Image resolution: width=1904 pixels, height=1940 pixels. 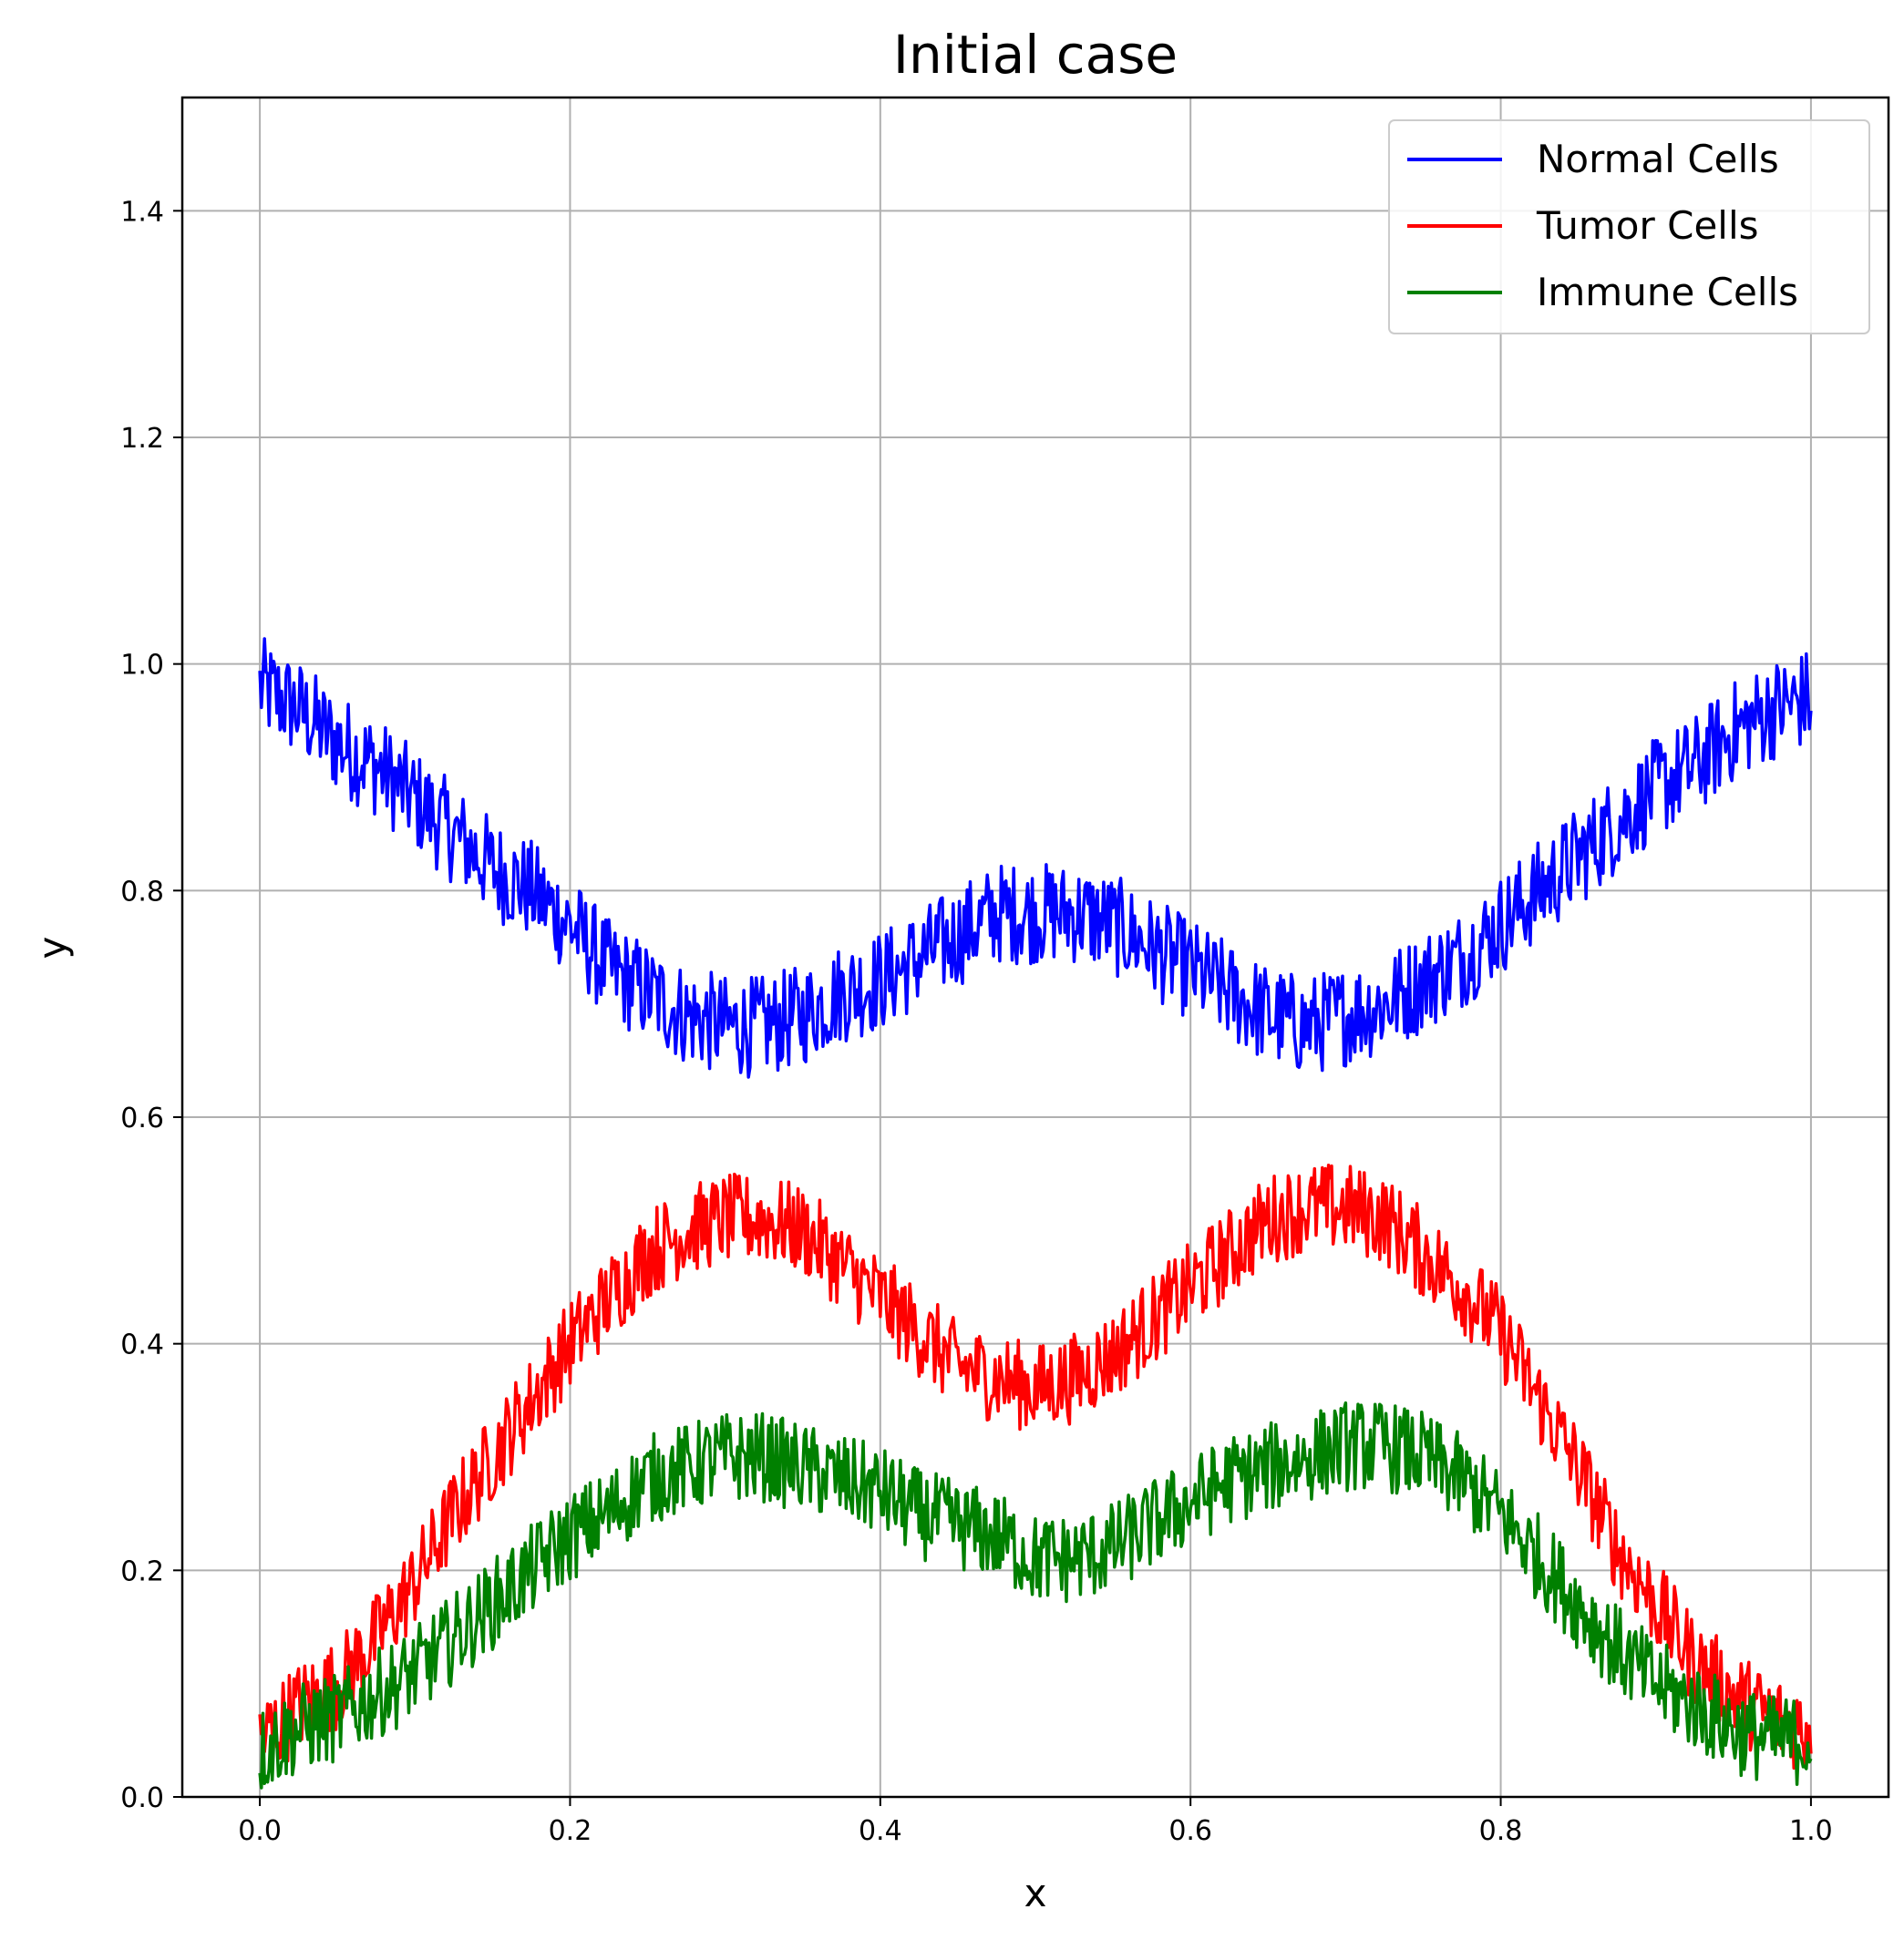 What do you see at coordinates (53, 949) in the screenshot?
I see `y-axis-label: y` at bounding box center [53, 949].